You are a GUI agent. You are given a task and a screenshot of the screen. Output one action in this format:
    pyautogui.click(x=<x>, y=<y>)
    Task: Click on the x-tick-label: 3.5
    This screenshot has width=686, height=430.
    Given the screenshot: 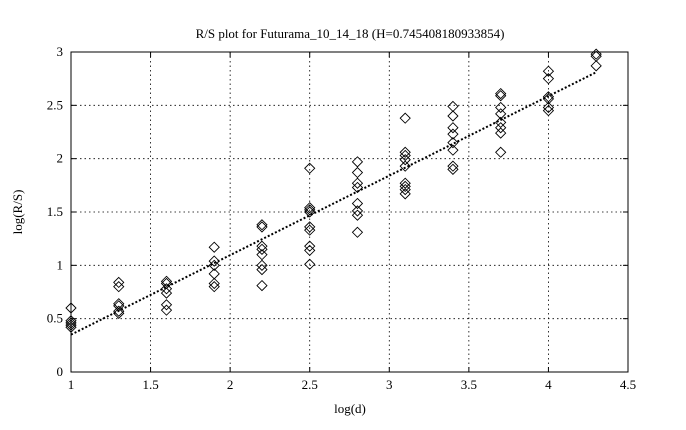 What is the action you would take?
    pyautogui.click(x=469, y=384)
    